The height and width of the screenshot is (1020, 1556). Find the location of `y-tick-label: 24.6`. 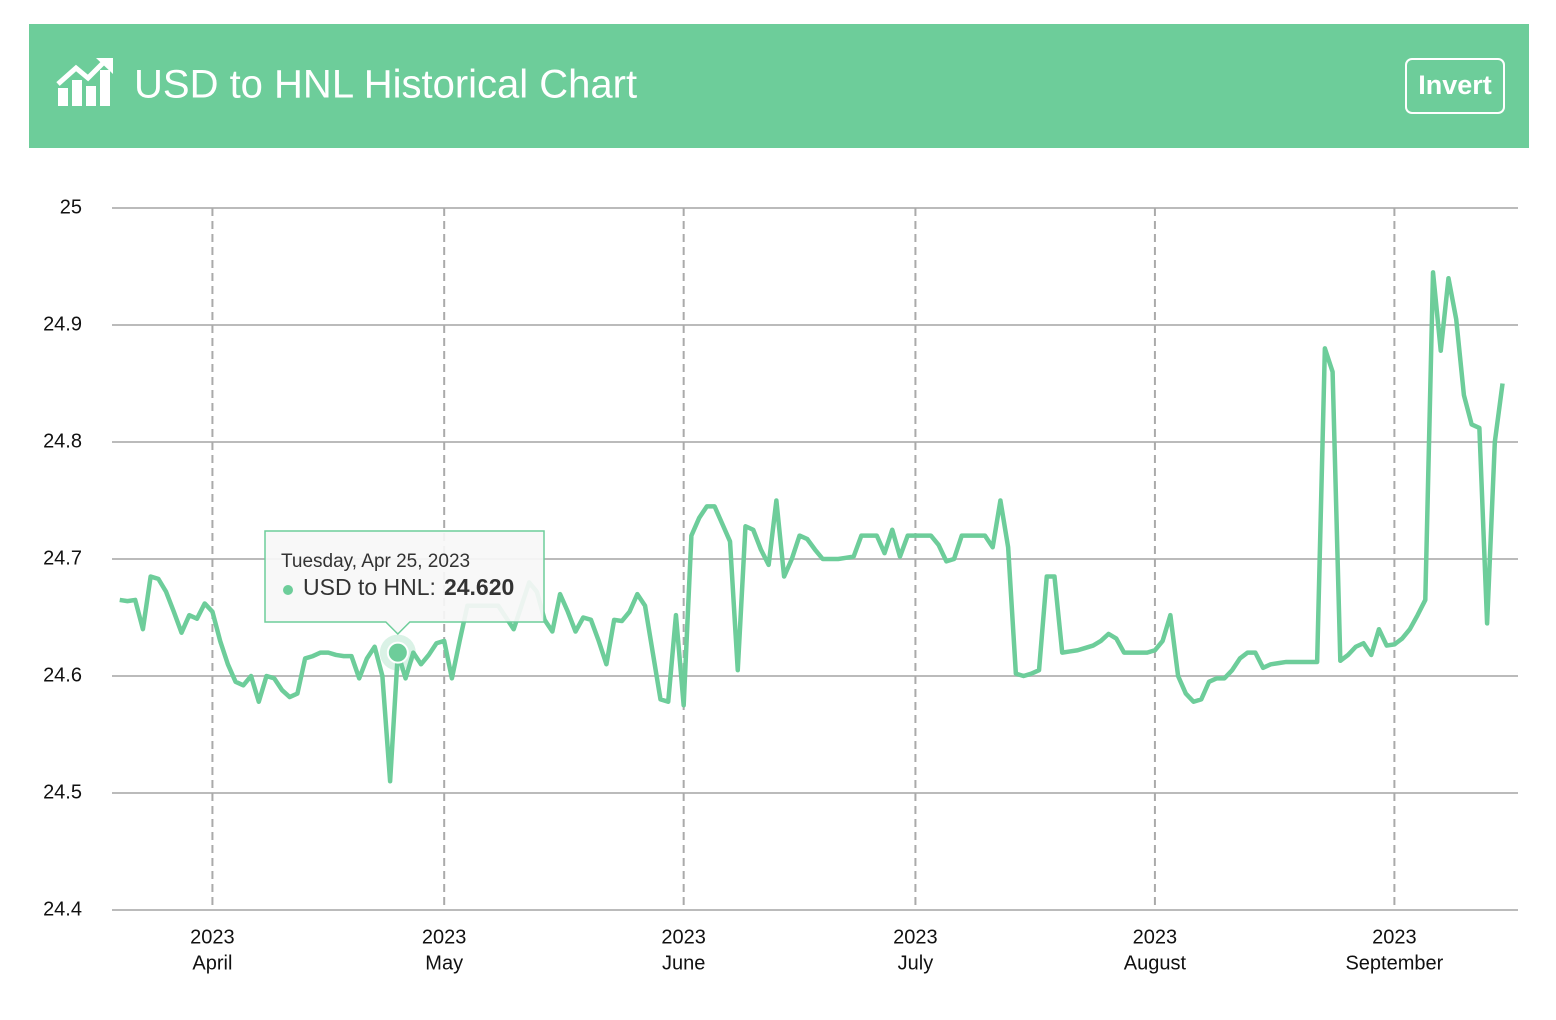

y-tick-label: 24.6 is located at coordinates (62, 675).